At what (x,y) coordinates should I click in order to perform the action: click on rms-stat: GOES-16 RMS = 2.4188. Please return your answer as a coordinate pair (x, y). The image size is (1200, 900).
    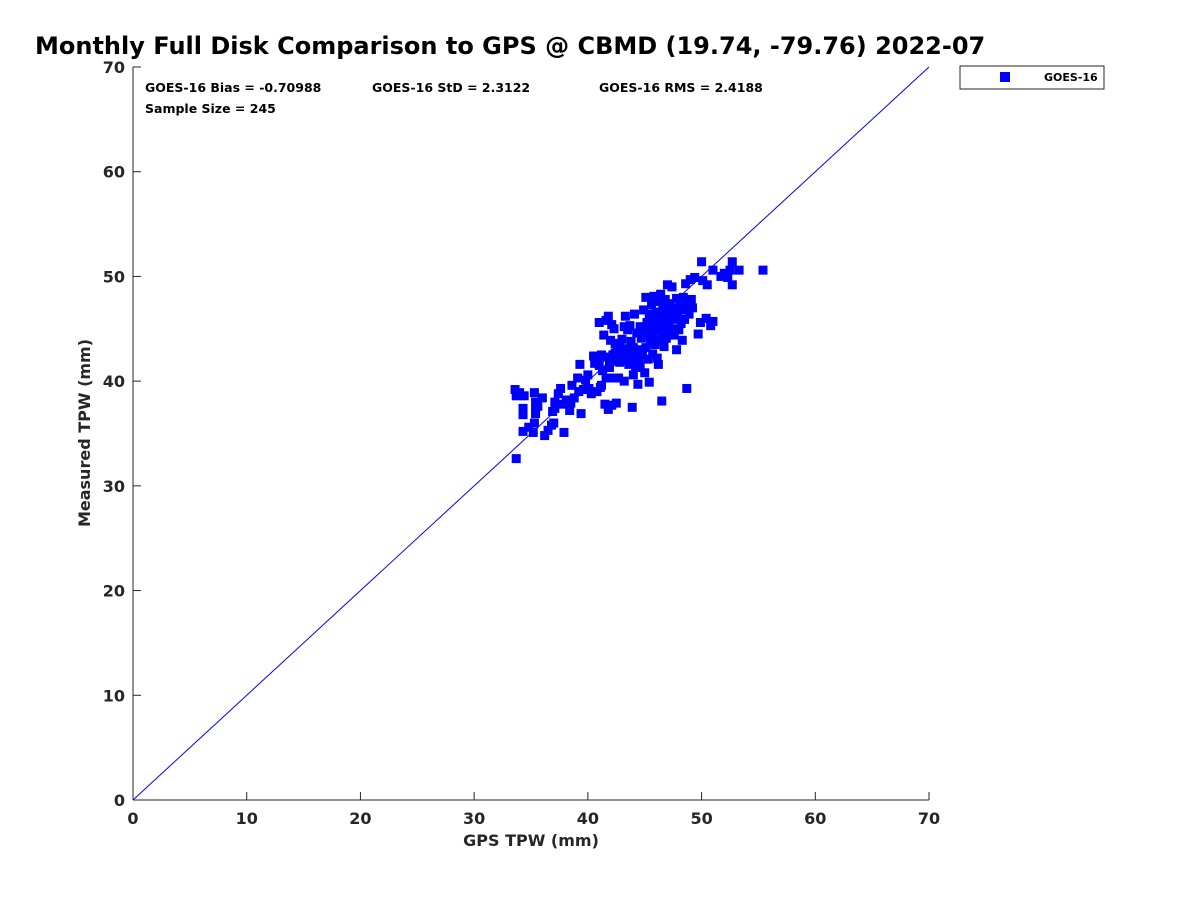
    Looking at the image, I should click on (681, 87).